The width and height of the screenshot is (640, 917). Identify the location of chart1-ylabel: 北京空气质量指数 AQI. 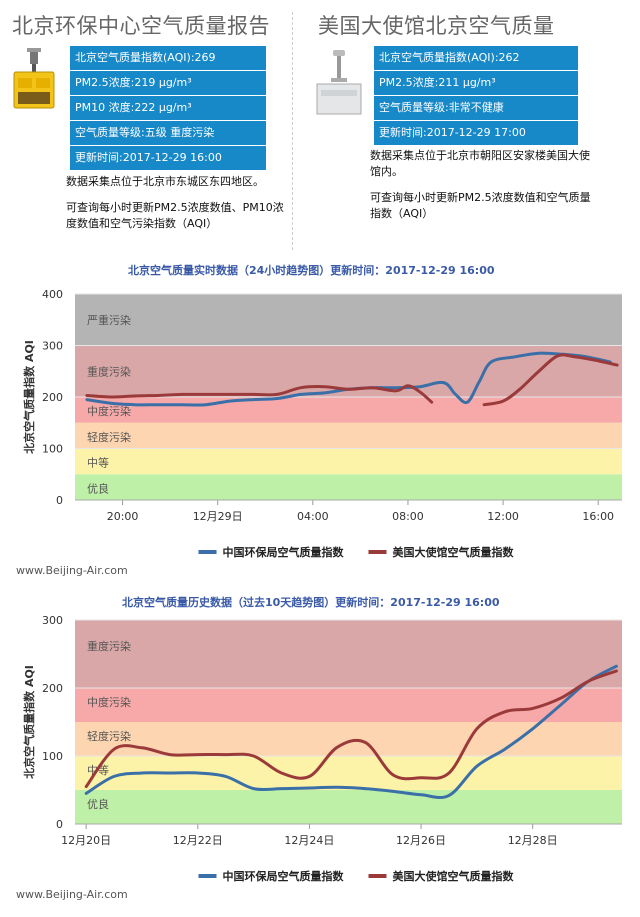
(29, 397).